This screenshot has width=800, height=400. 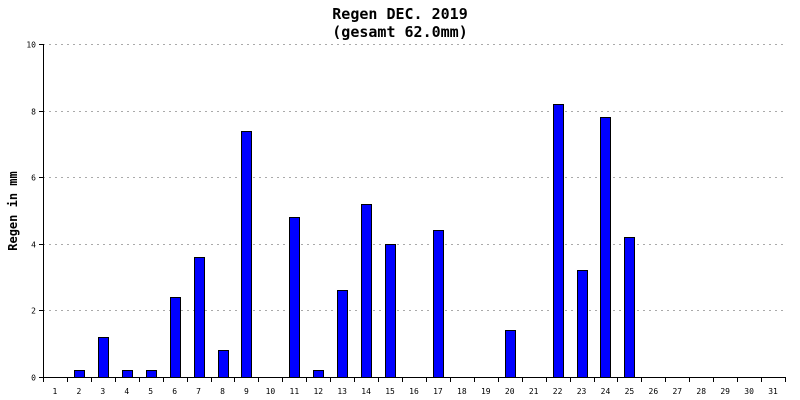 What do you see at coordinates (534, 391) in the screenshot?
I see `x-tick-label: 21` at bounding box center [534, 391].